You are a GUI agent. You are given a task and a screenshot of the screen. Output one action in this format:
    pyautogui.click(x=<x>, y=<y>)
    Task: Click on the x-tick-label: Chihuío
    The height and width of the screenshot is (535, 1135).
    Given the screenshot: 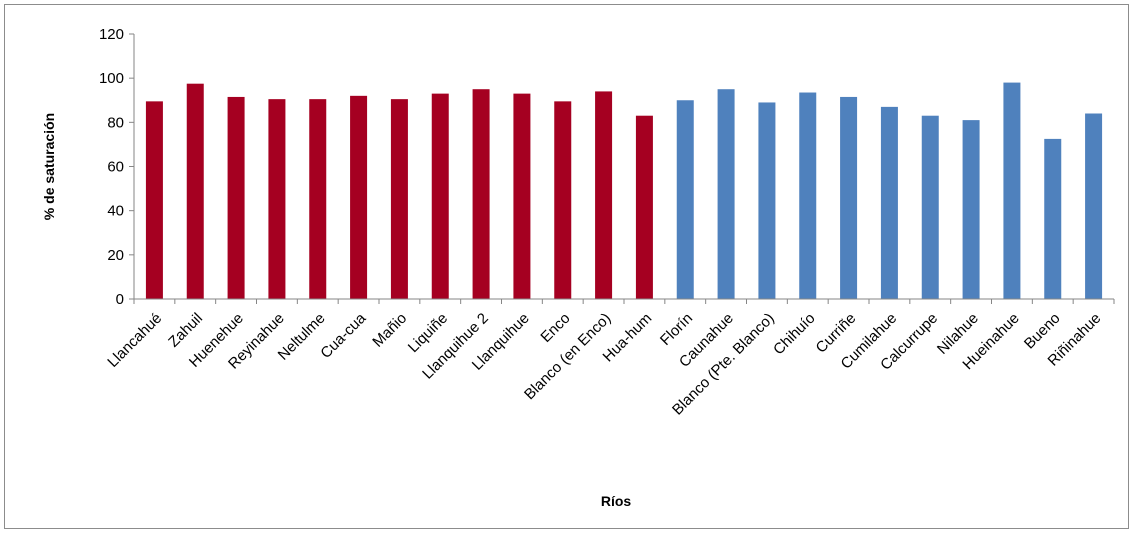 What is the action you would take?
    pyautogui.click(x=794, y=334)
    